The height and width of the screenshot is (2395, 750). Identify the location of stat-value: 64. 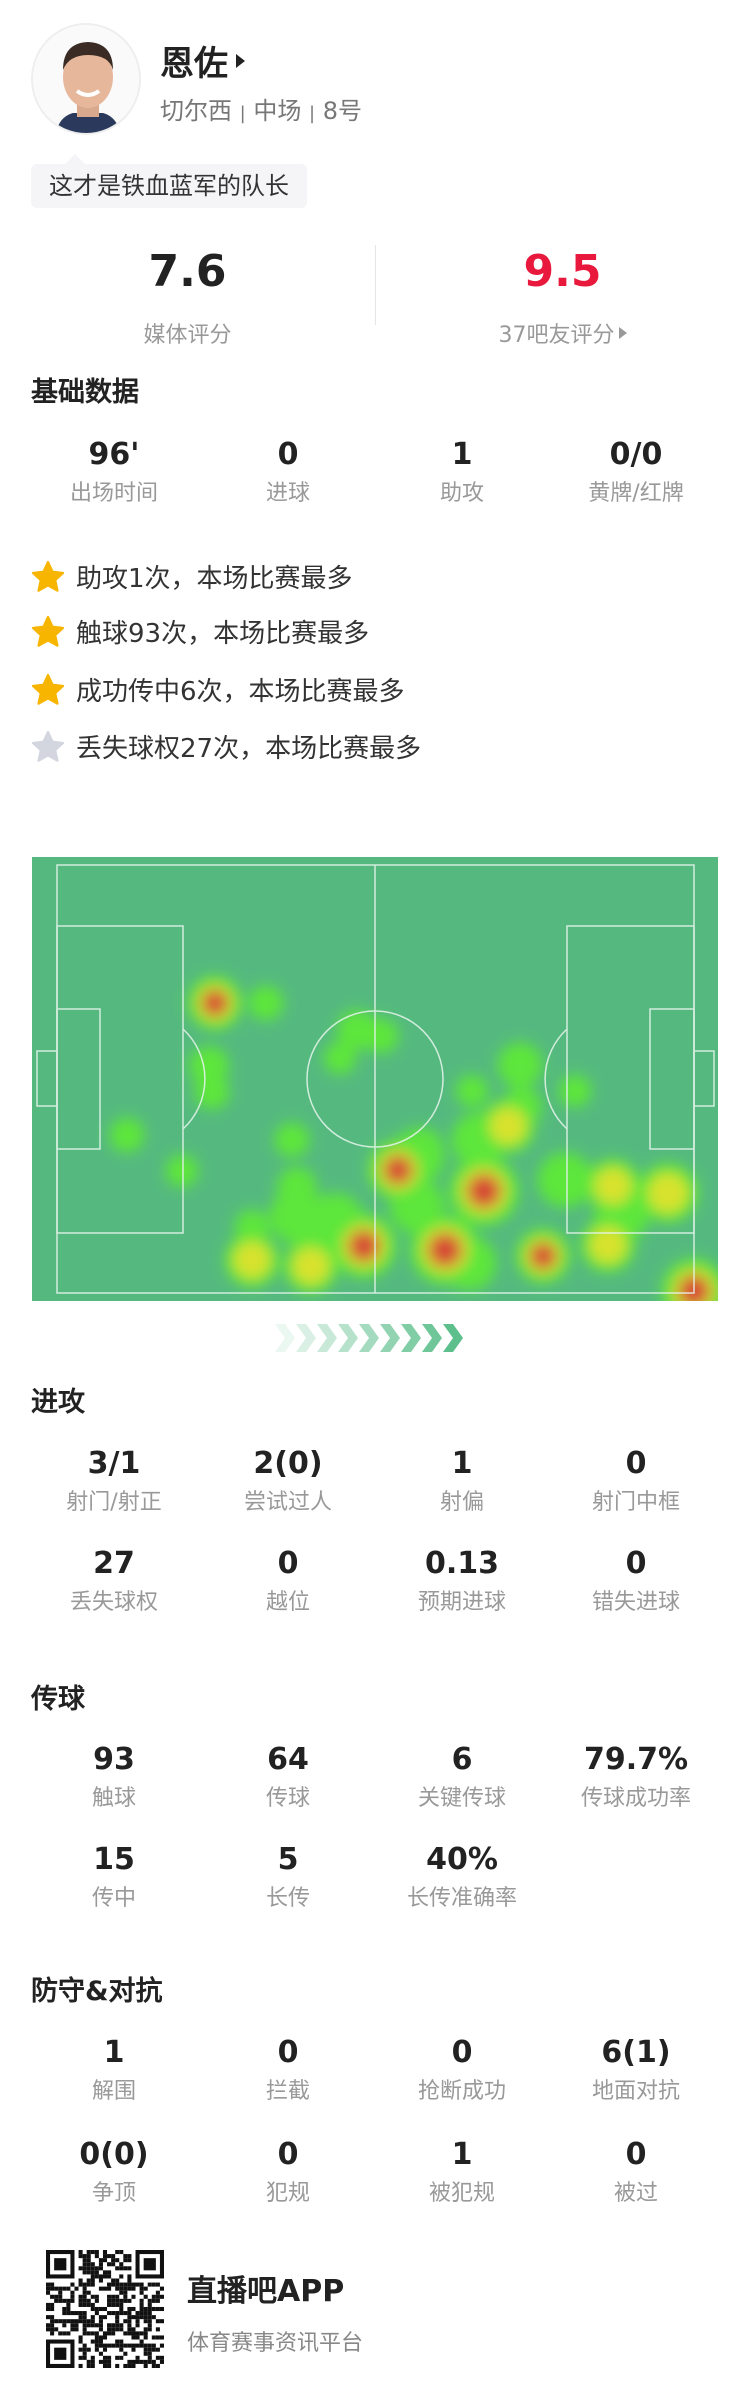
(288, 1759).